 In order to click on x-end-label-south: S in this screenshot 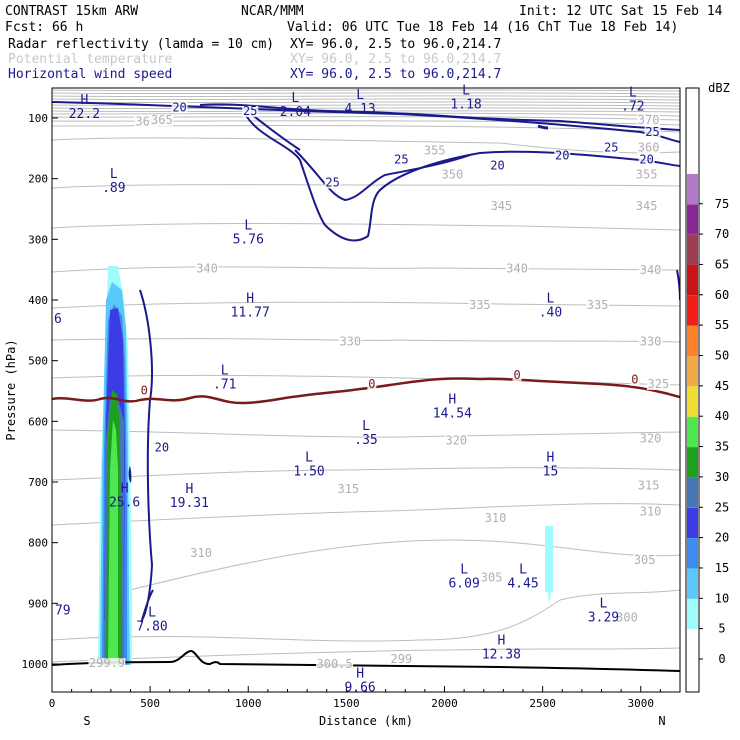, I will do `click(86, 721)`.